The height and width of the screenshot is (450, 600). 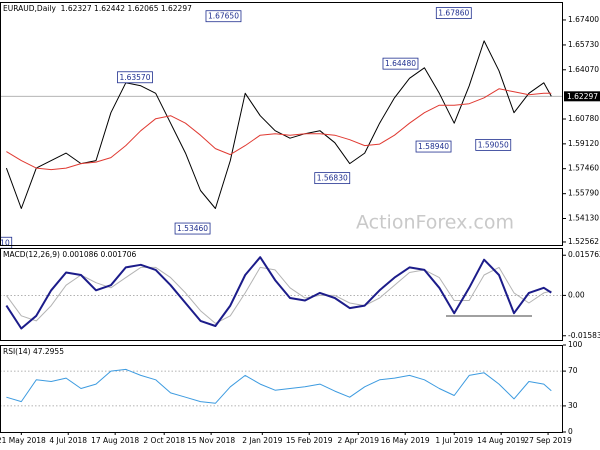 I want to click on x-tick-label: 17 Aug 2018, so click(x=115, y=440).